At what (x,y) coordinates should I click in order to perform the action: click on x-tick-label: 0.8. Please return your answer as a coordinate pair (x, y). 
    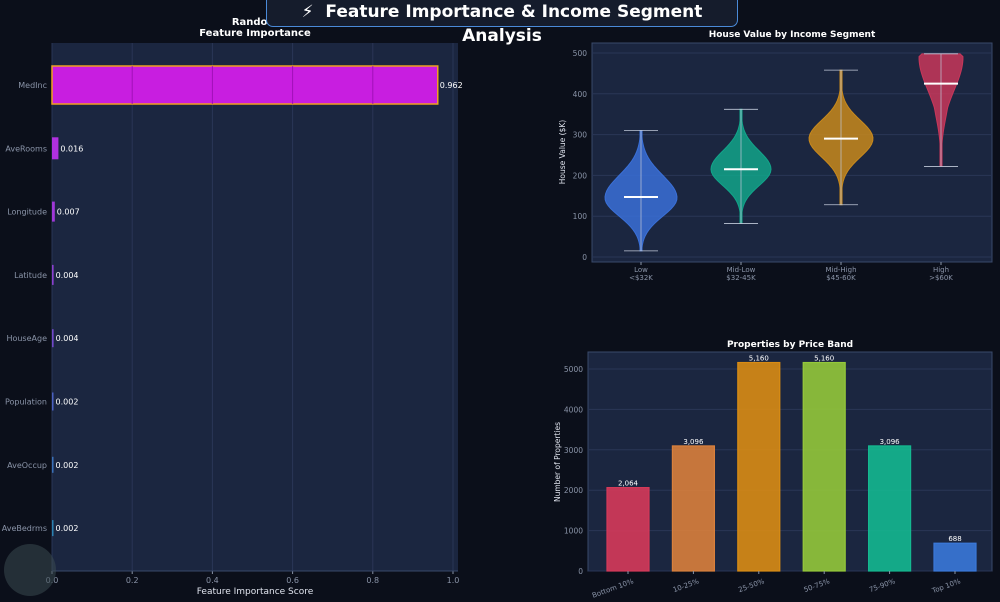
    Looking at the image, I should click on (372, 580).